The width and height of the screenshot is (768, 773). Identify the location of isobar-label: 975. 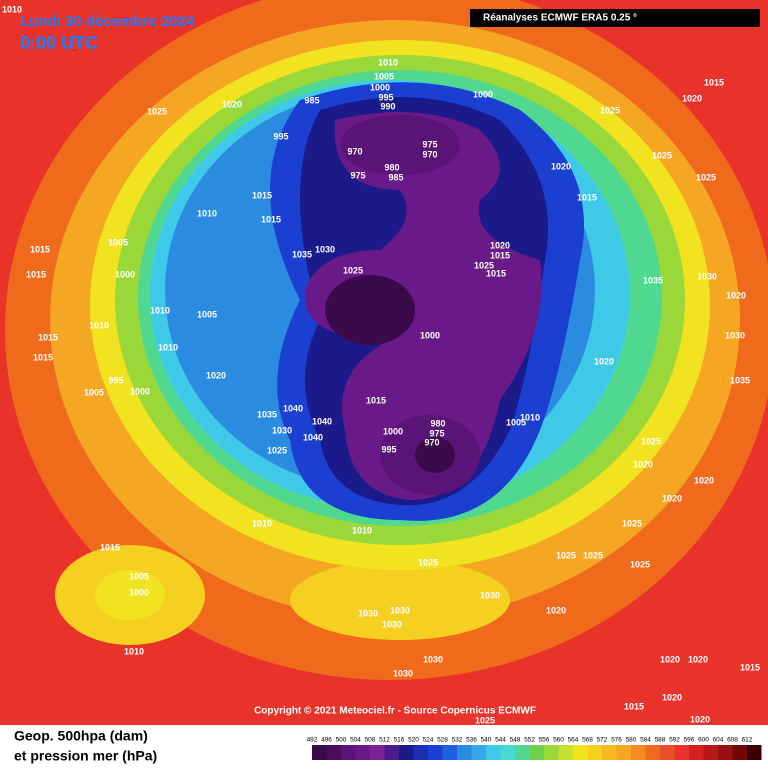
(357, 175).